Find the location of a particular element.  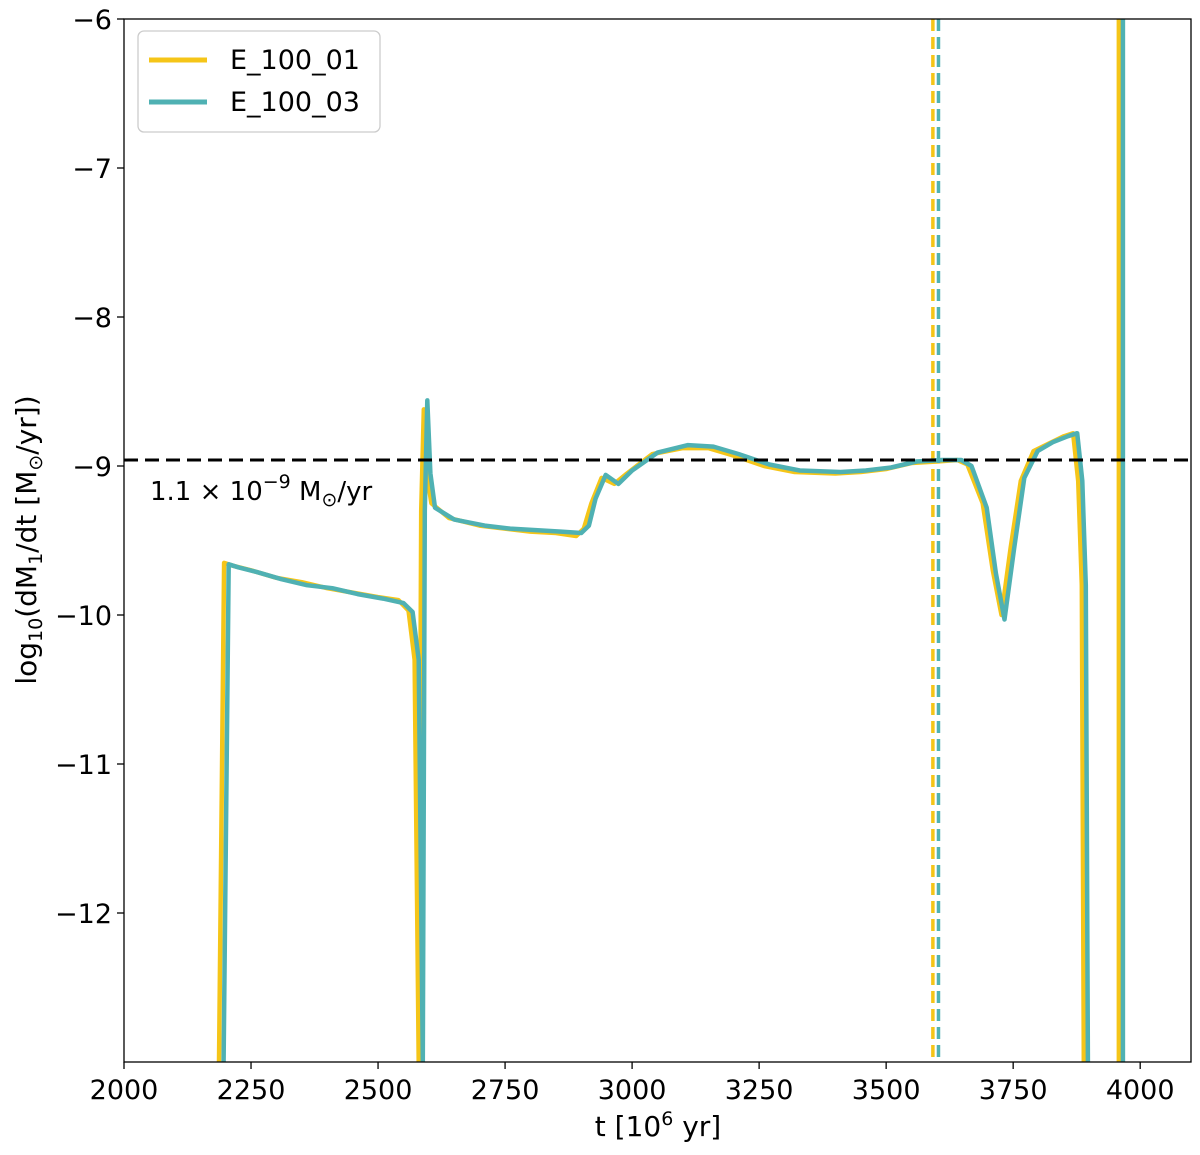

y-axis-ticks: −6 −7 −8 −9 −10 −11 −12 is located at coordinates (89, 467).